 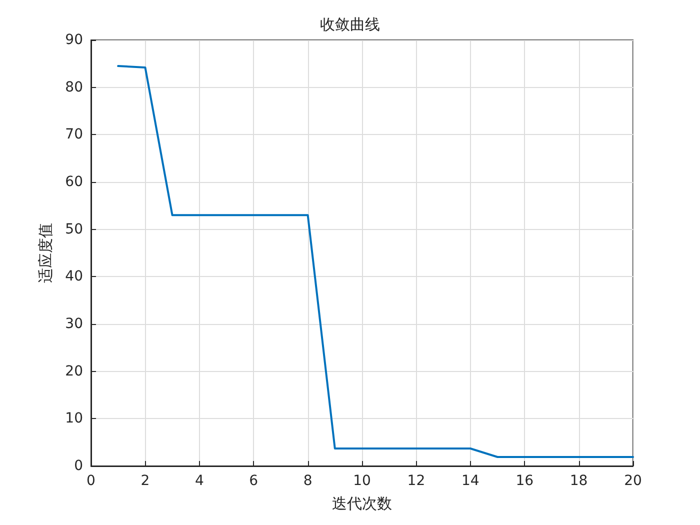 What do you see at coordinates (145, 481) in the screenshot?
I see `x-tick-label: 2` at bounding box center [145, 481].